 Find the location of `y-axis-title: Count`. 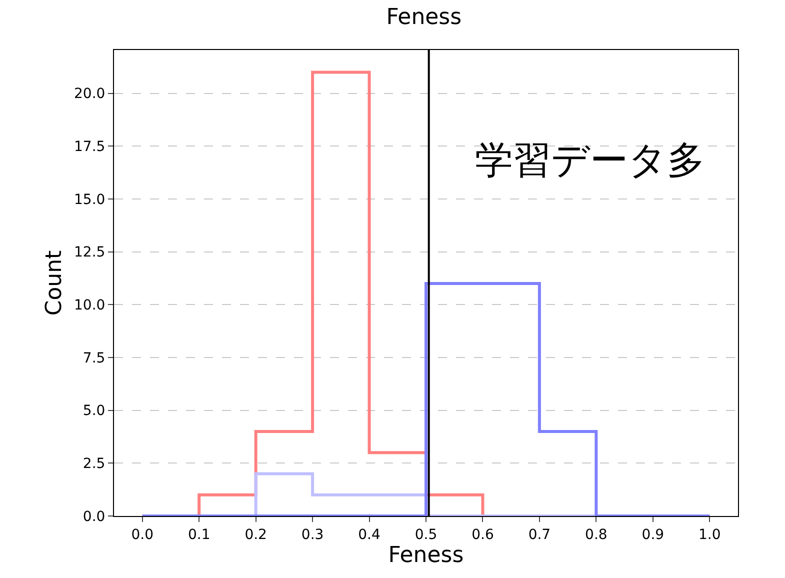

y-axis-title: Count is located at coordinates (54, 283).